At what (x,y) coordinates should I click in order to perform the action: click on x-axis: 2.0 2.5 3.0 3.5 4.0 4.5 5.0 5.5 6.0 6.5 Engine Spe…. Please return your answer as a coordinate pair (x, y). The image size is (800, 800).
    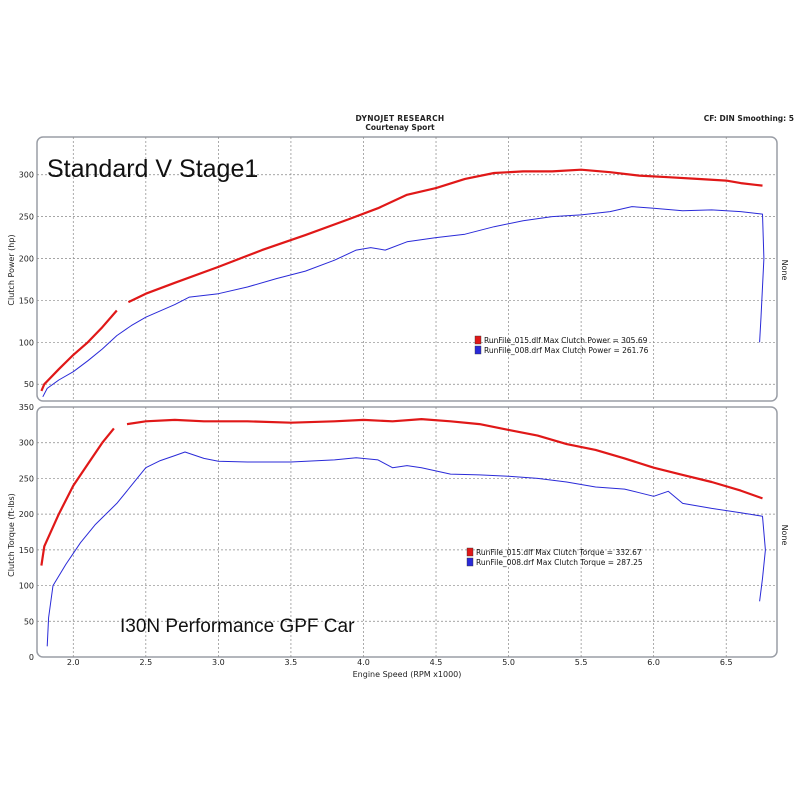
    Looking at the image, I should click on (400, 668).